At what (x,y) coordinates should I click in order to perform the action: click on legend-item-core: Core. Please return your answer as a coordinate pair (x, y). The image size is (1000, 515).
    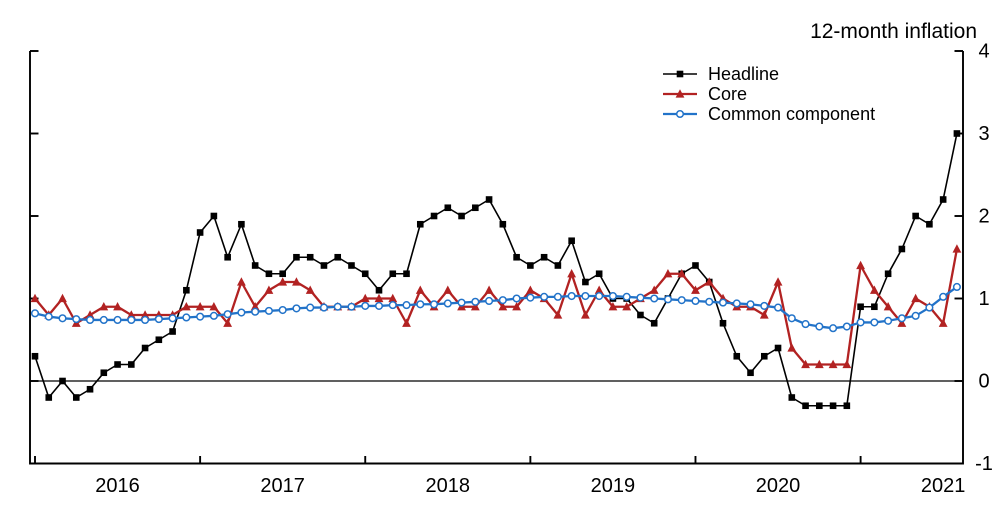
    Looking at the image, I should click on (705, 94).